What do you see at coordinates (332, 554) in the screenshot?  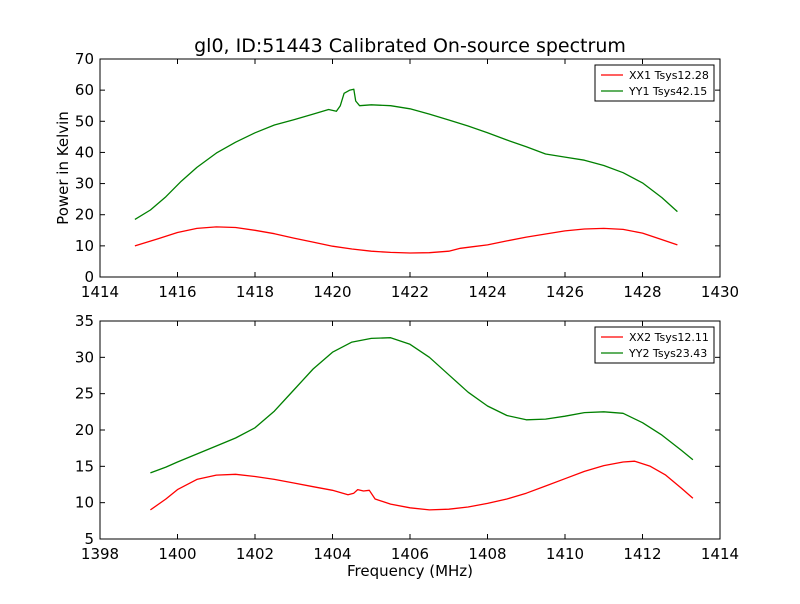 I see `x-tick-label: 1404` at bounding box center [332, 554].